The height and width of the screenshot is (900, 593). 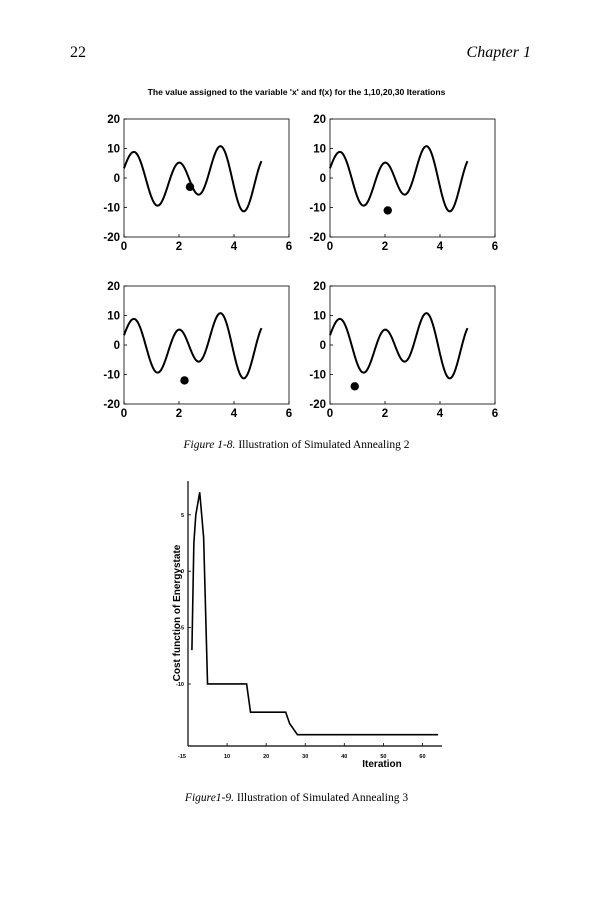 I want to click on panel2-frame, so click(x=412, y=178).